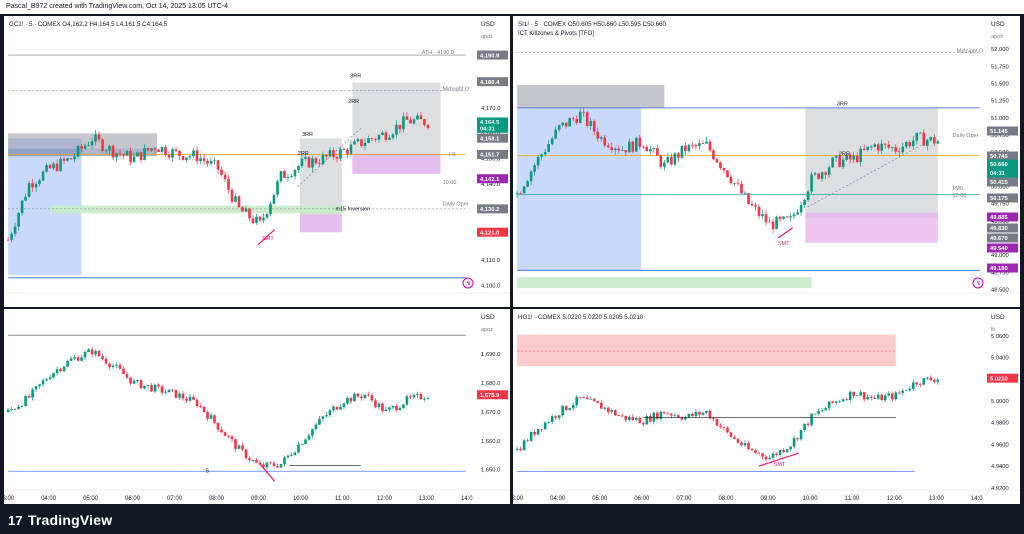 The height and width of the screenshot is (534, 1024). What do you see at coordinates (1000, 424) in the screenshot?
I see `price-tick-label: 4.9800` at bounding box center [1000, 424].